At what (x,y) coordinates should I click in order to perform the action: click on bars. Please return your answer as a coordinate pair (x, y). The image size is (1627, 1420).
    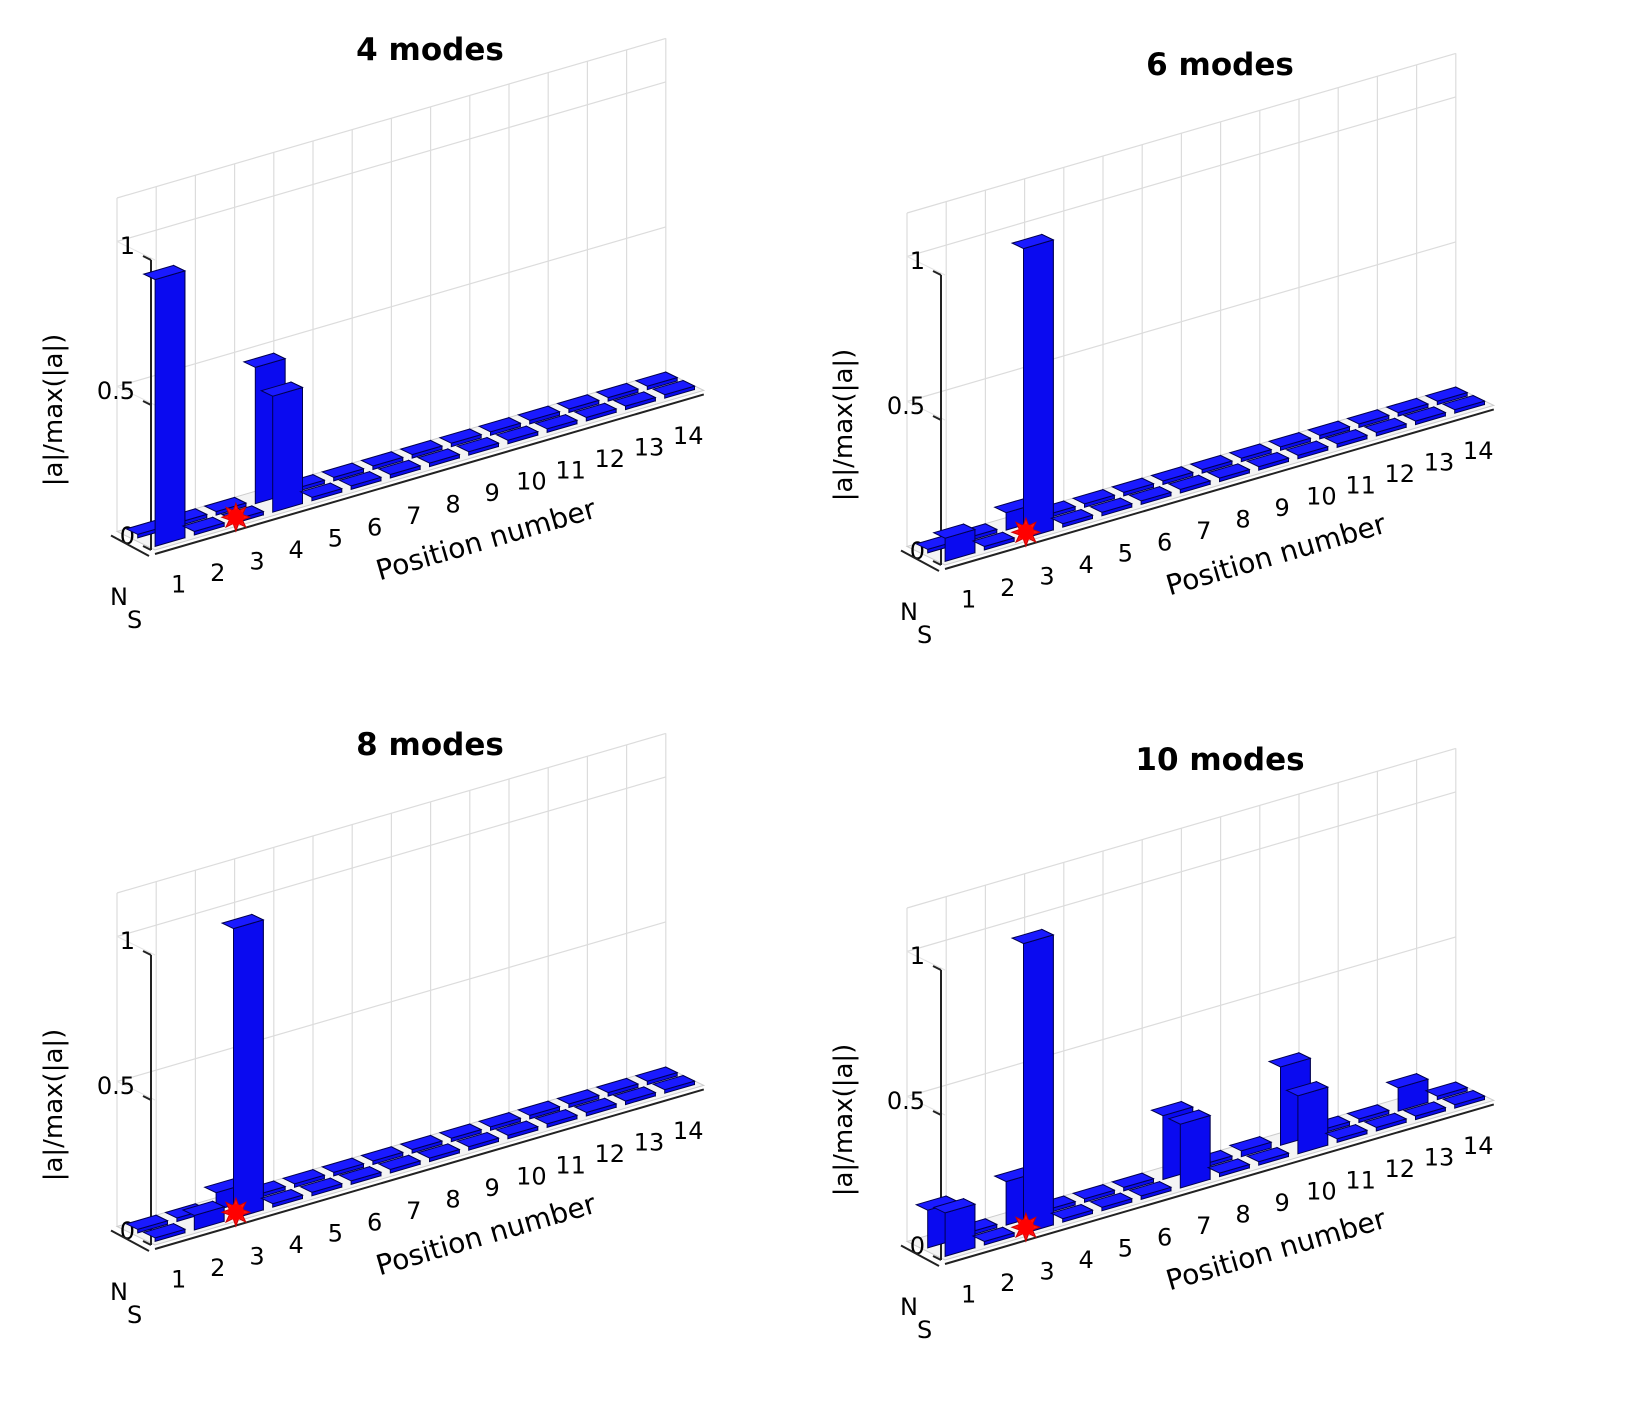
    Looking at the image, I should click on (410, 1078).